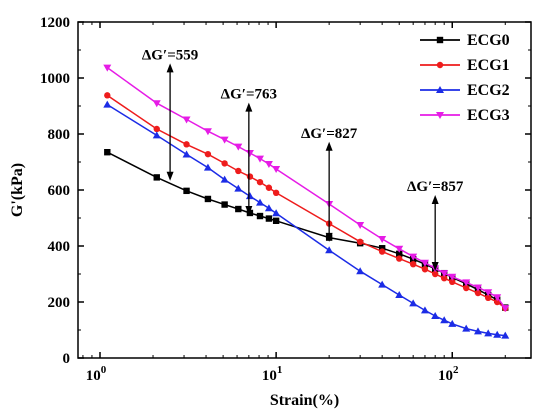 The height and width of the screenshot is (419, 550). I want to click on y-tick-label: 200, so click(59, 303).